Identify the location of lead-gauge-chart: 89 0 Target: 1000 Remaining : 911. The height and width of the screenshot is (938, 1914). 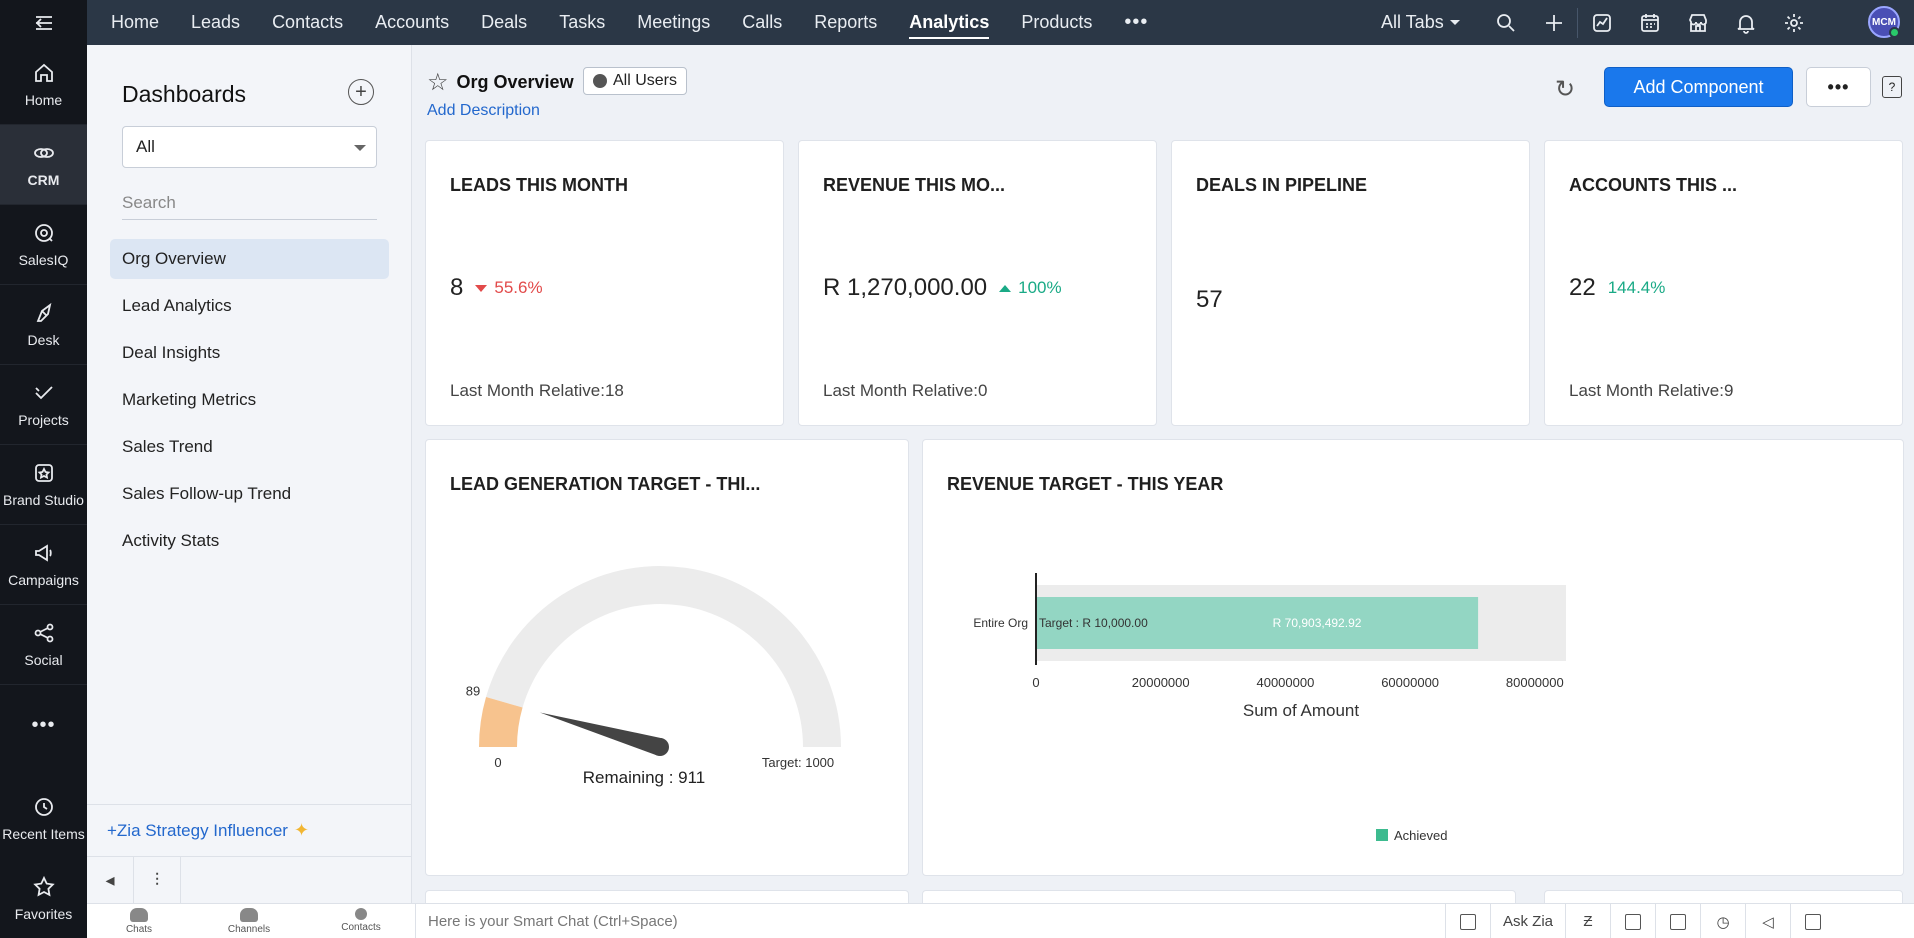
(653, 676).